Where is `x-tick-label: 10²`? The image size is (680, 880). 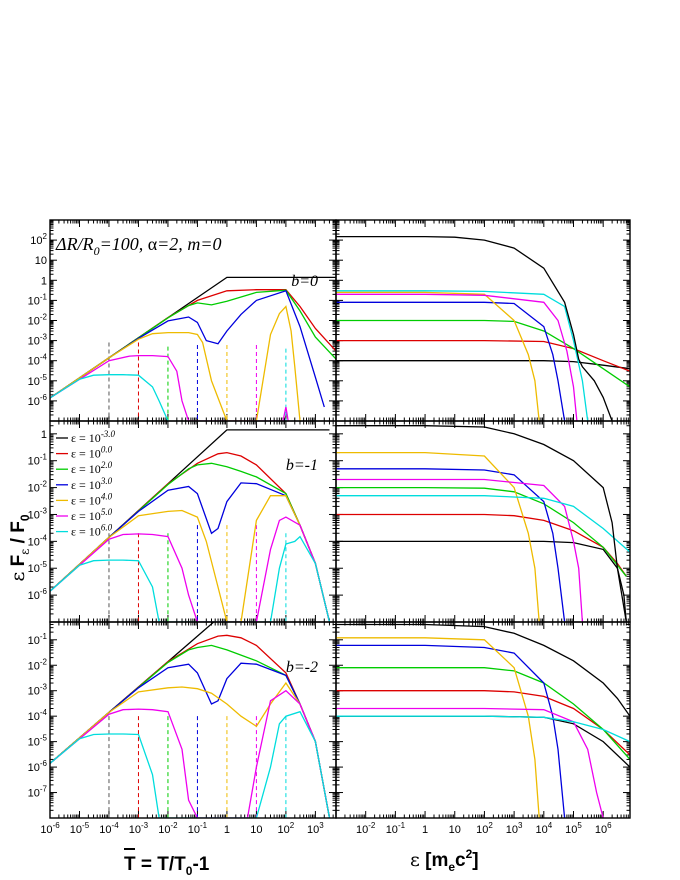 x-tick-label: 10² is located at coordinates (286, 828).